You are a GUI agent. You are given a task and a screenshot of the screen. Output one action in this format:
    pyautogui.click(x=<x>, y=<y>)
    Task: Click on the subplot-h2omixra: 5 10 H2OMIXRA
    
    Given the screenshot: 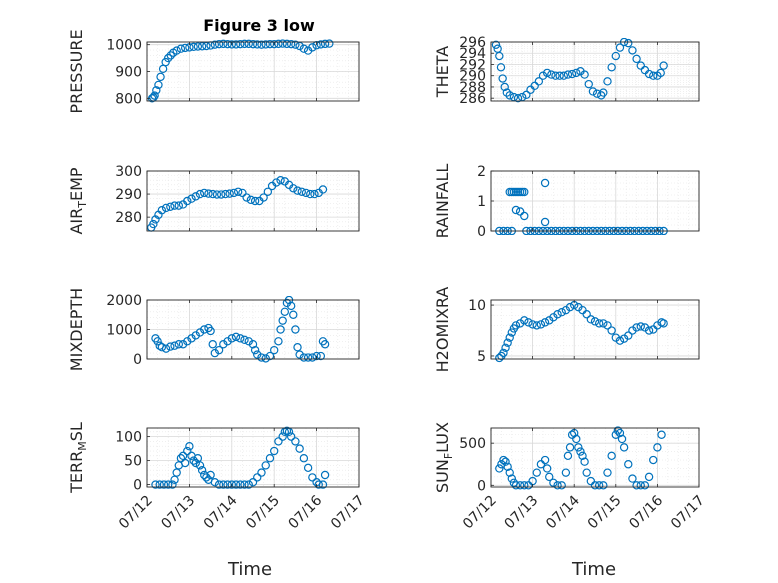 What is the action you would take?
    pyautogui.click(x=566, y=329)
    